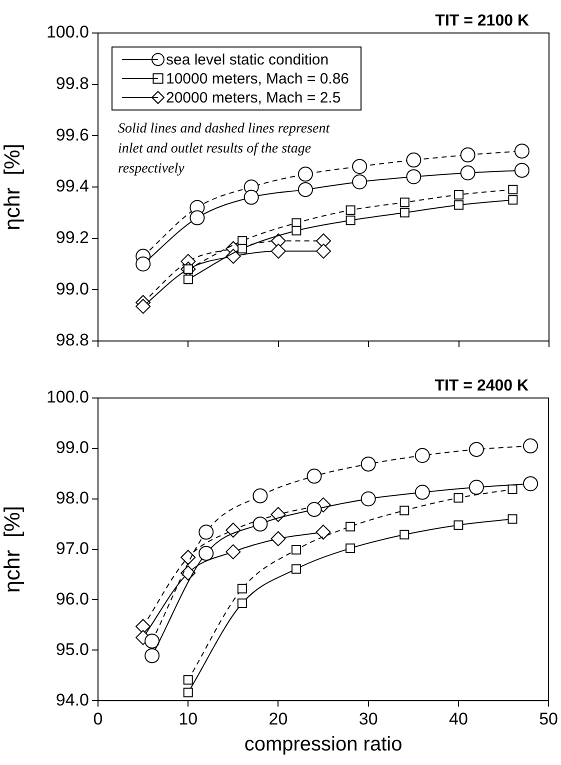 This screenshot has width=561, height=765. I want to click on annotation: Solid lines and dashed lines represent inlet and outlet results of the stage respectively, so click(224, 149).